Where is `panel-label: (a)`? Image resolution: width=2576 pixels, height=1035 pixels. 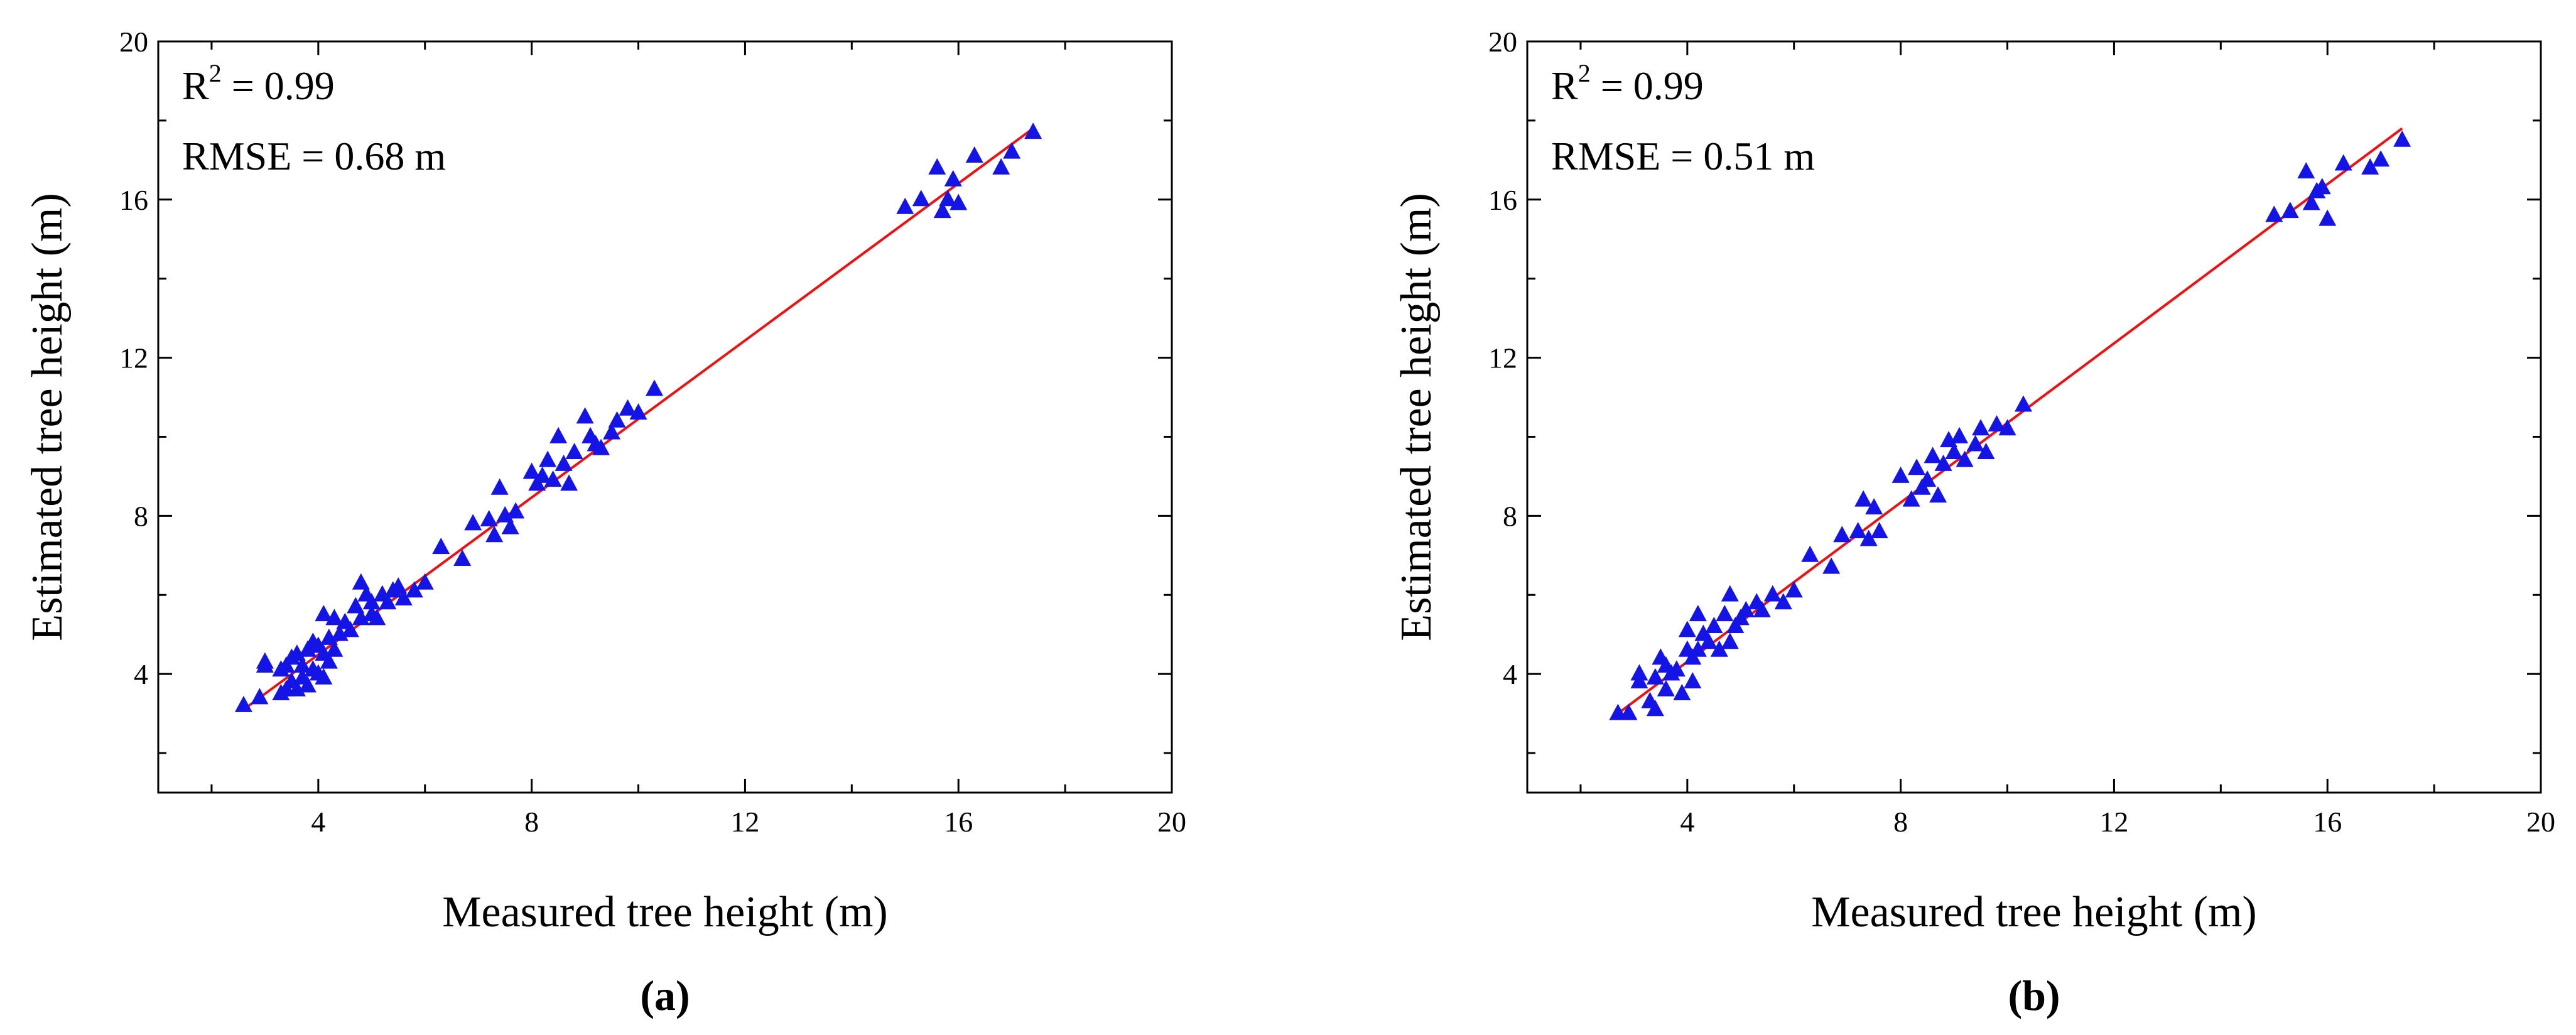 panel-label: (a) is located at coordinates (665, 995).